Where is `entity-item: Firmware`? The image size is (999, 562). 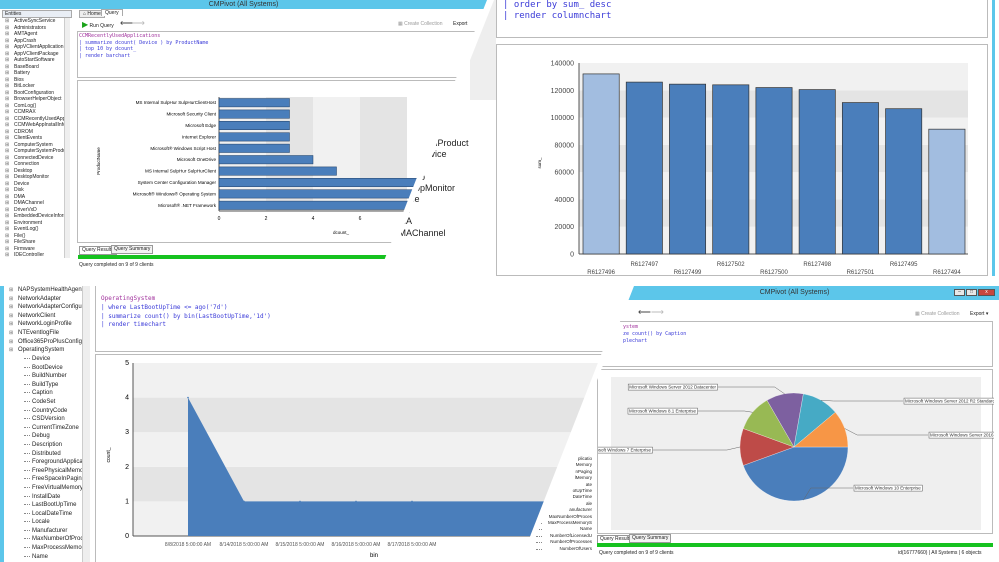 entity-item: Firmware is located at coordinates (34, 249).